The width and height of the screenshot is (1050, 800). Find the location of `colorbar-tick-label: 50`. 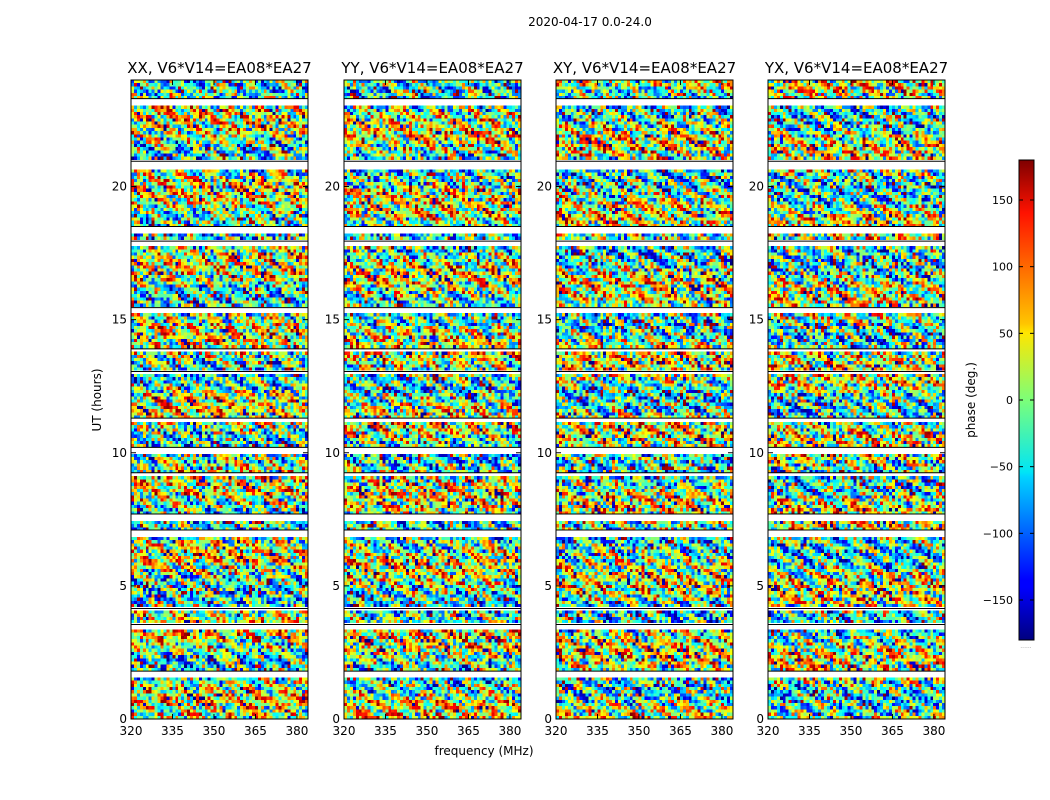

colorbar-tick-label: 50 is located at coordinates (1006, 333).